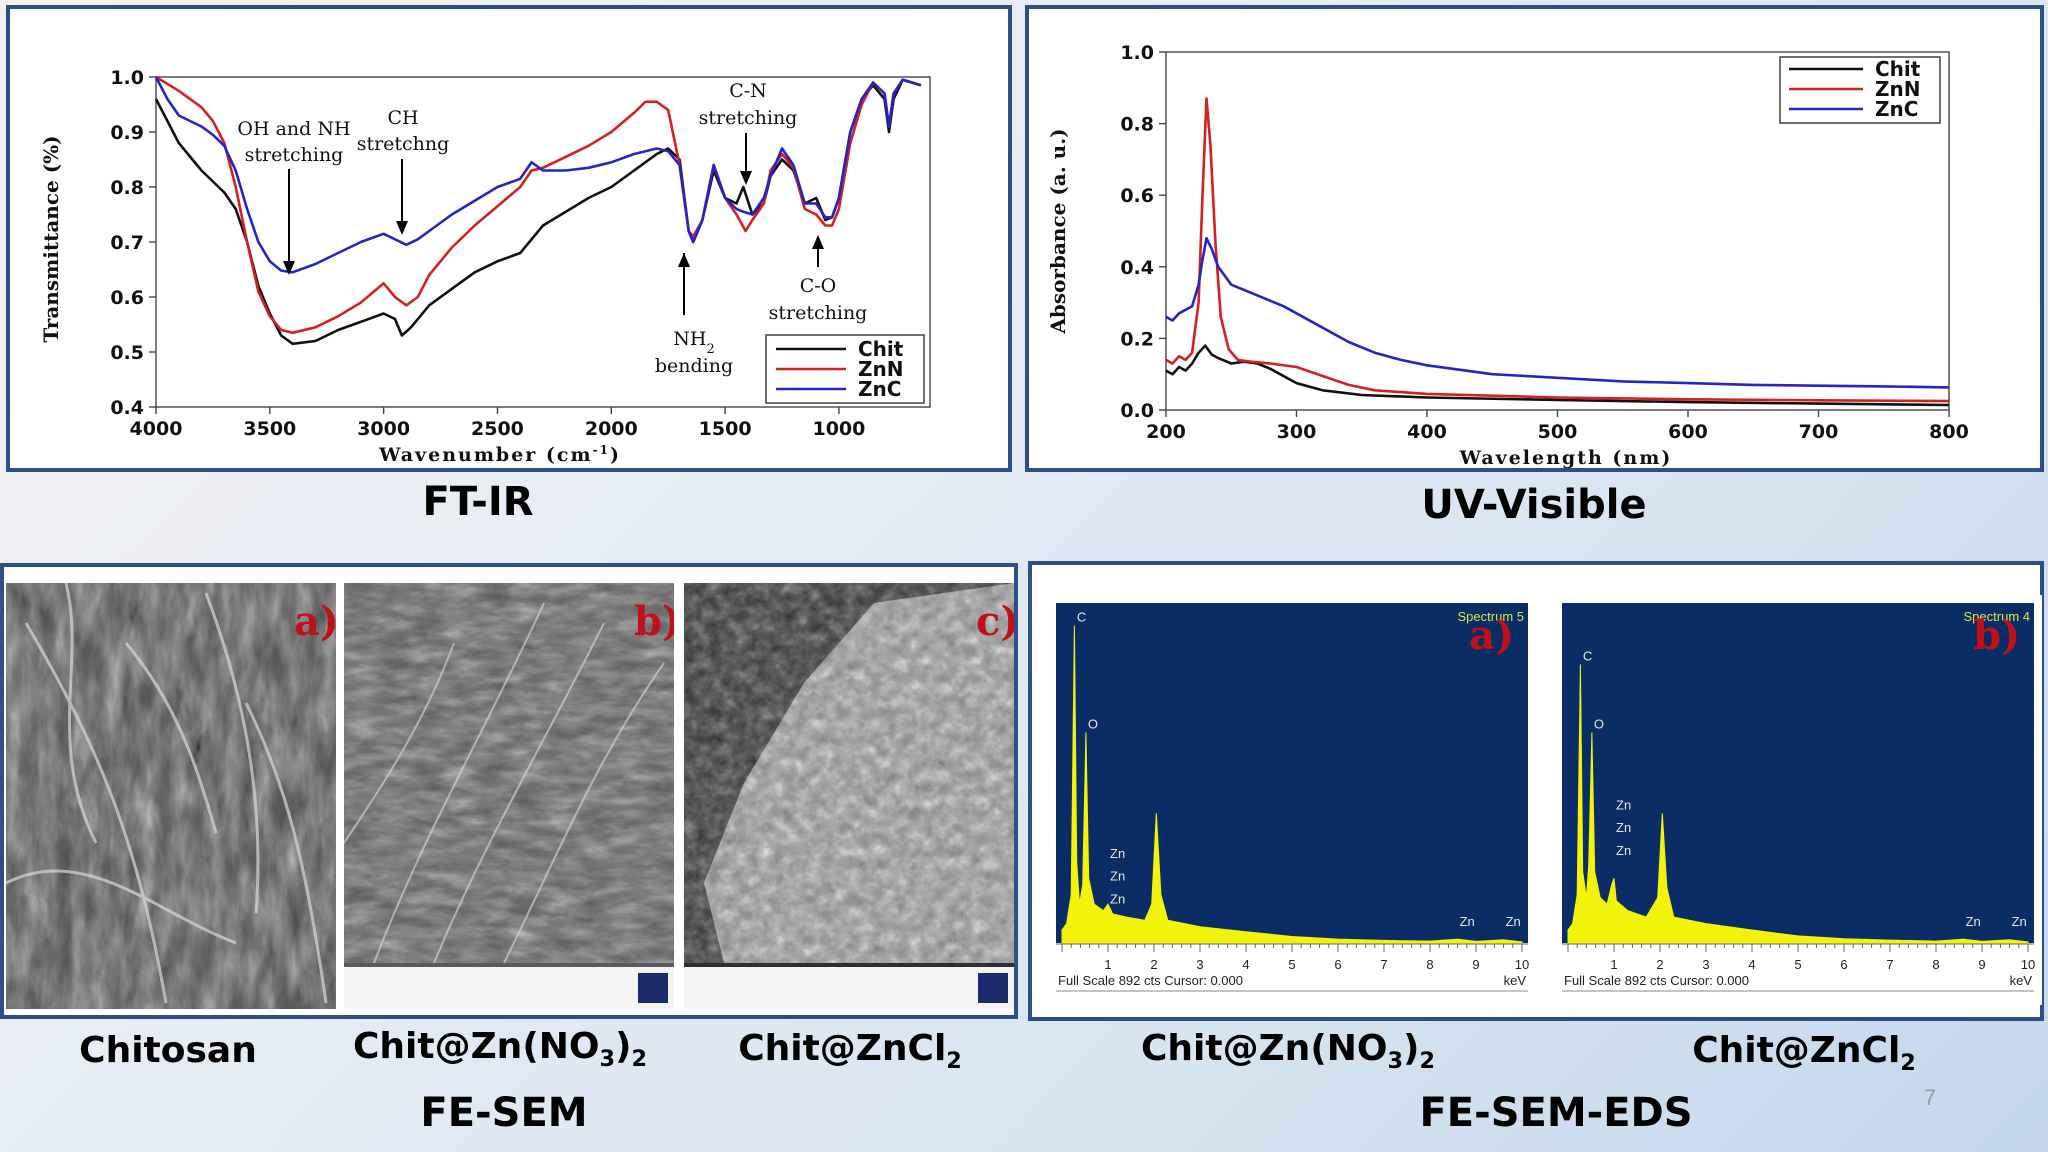 This screenshot has width=2048, height=1152. What do you see at coordinates (850, 1051) in the screenshot?
I see `caption-sem-chit-zncl2: Chit@ZnCl2` at bounding box center [850, 1051].